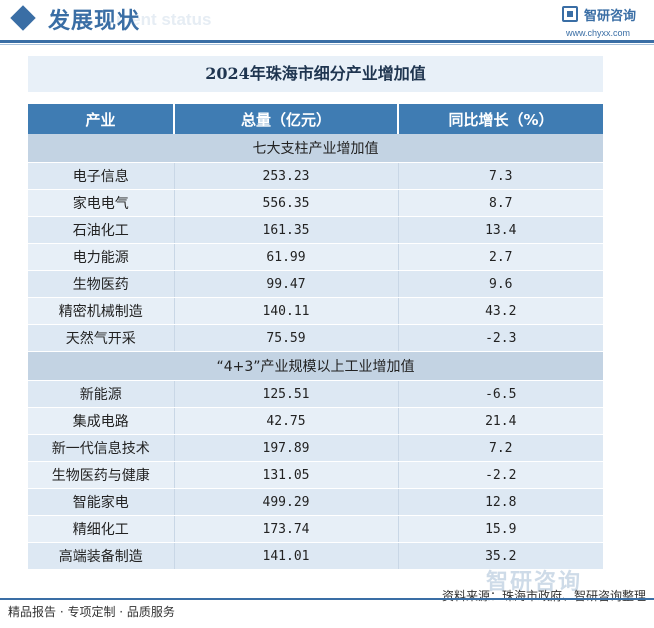 This screenshot has height=628, width=654. What do you see at coordinates (101, 448) in the screenshot?
I see `cell-industry: 新一代信息技术` at bounding box center [101, 448].